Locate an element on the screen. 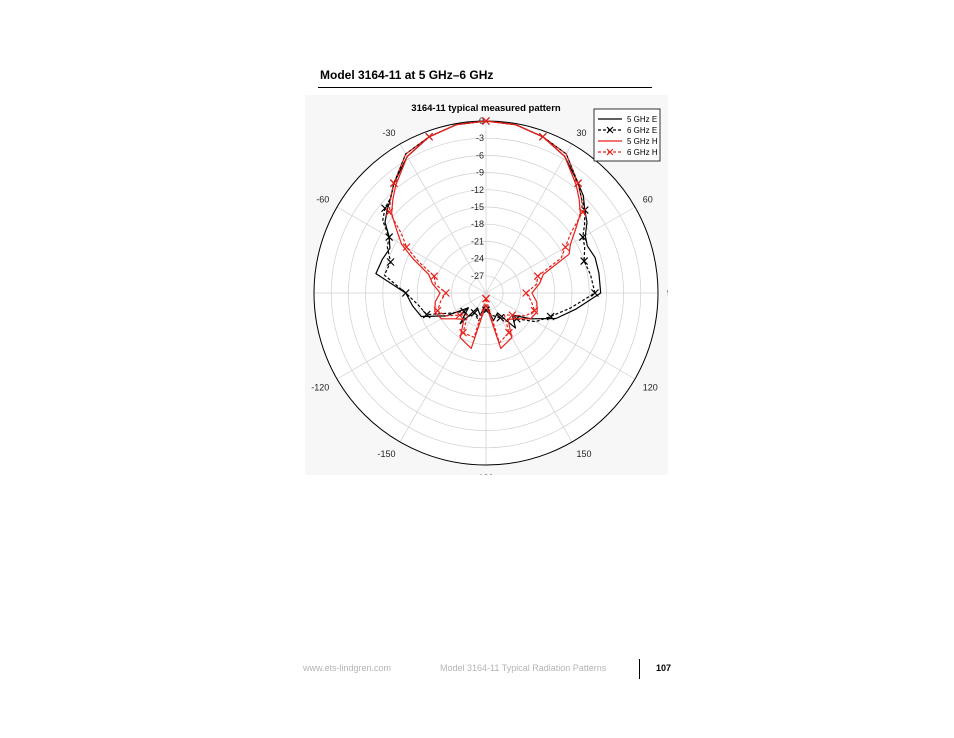 This screenshot has height=738, width=954. footer-divider is located at coordinates (639, 669).